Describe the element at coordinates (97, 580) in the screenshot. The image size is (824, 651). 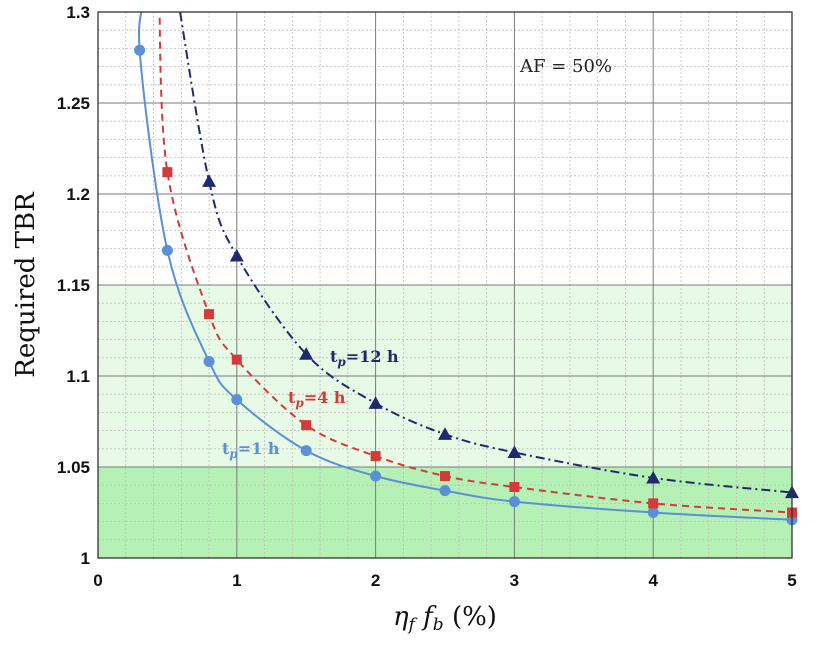
I see `x-tick-label: 0` at that location.